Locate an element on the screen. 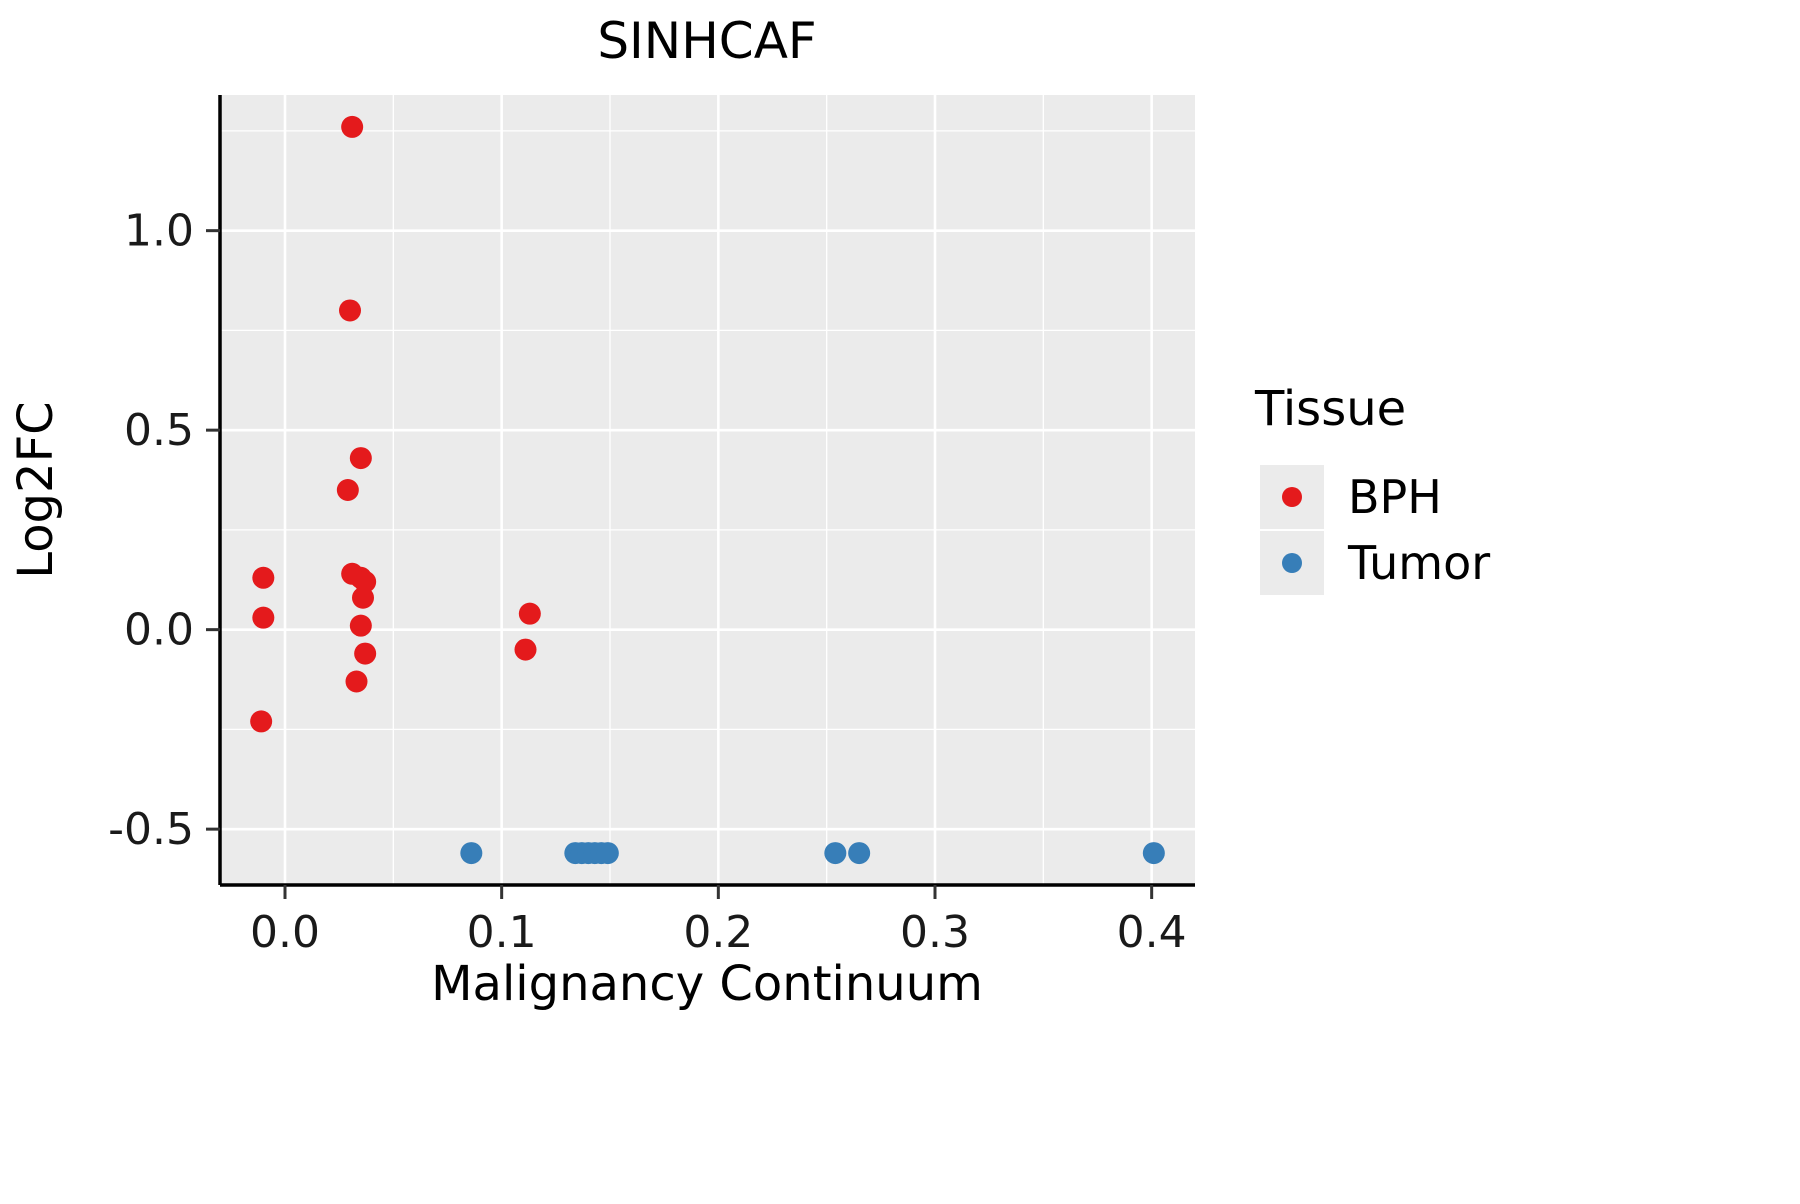  legend-marker-bph is located at coordinates (1292, 497).